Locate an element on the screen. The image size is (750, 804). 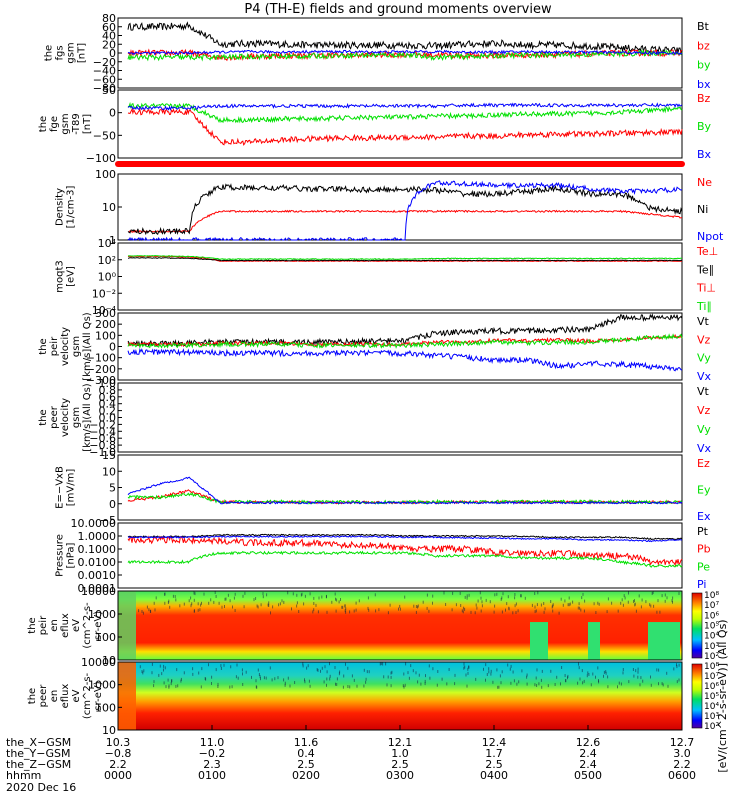
legend-entry-bx: bx is located at coordinates (704, 84).